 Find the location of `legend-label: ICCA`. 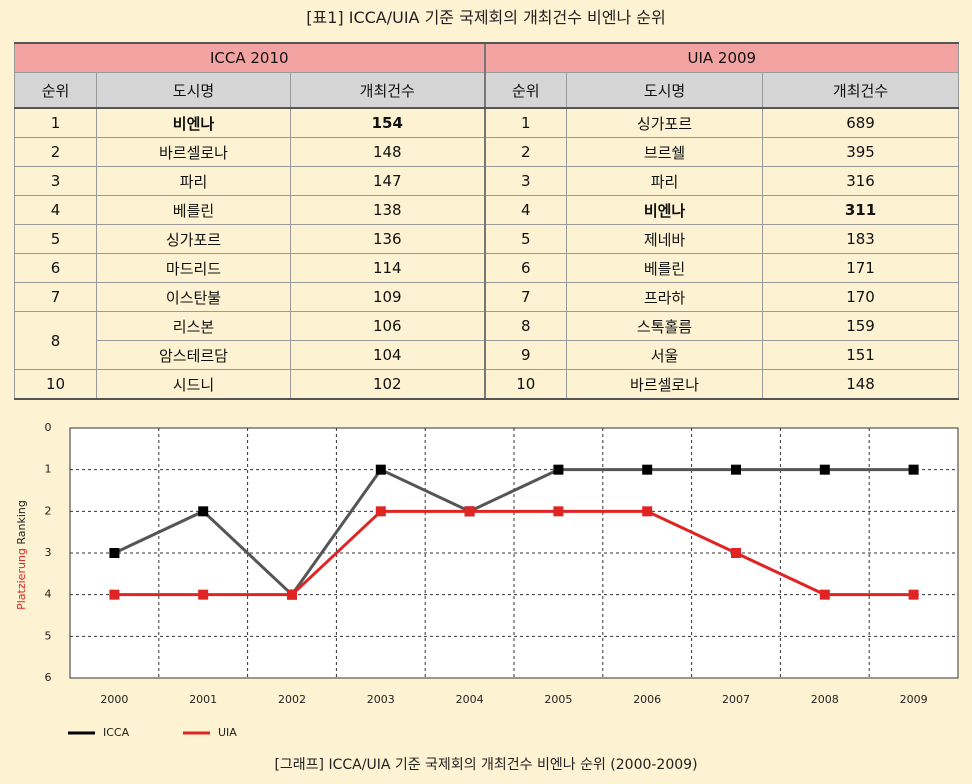

legend-label: ICCA is located at coordinates (116, 732).